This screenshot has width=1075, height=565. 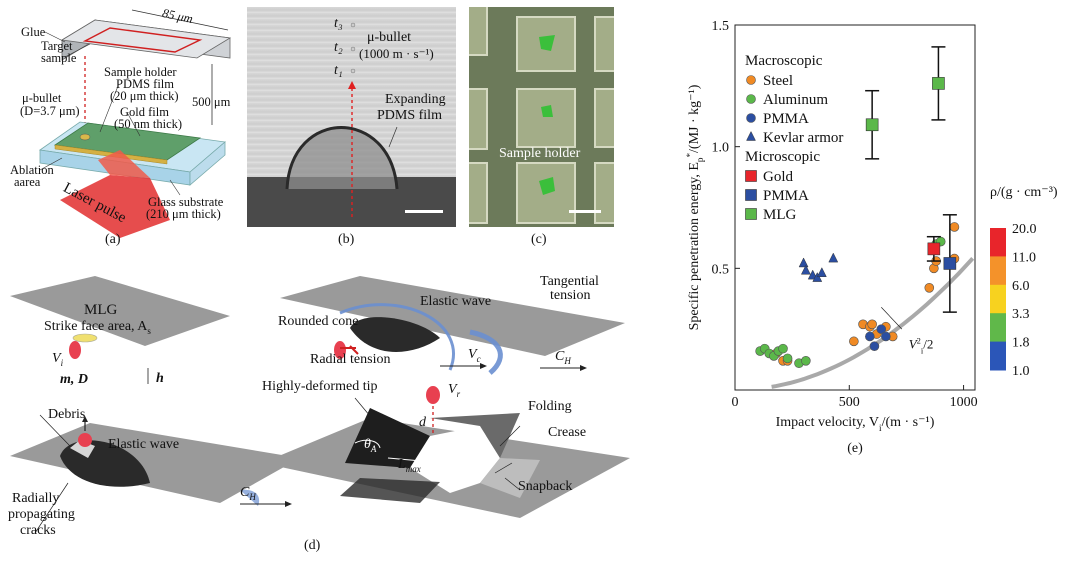 What do you see at coordinates (183, 214) in the screenshot?
I see `glass-substrate-label-2: (210 μm thick)` at bounding box center [183, 214].